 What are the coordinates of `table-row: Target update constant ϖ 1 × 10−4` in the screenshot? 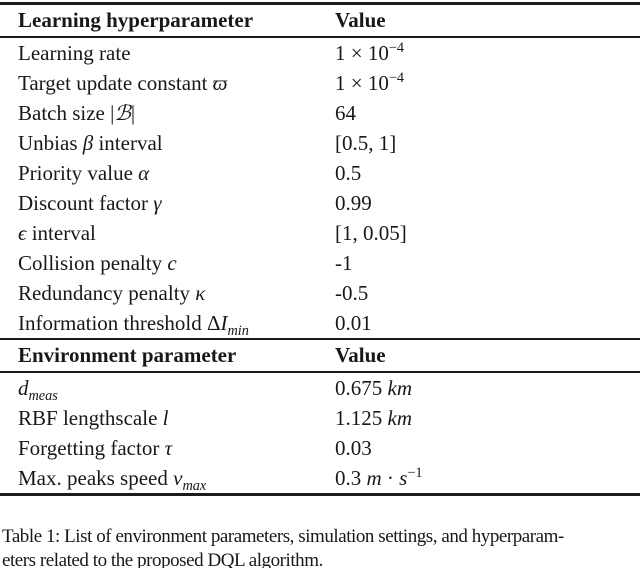 It's located at (320, 83).